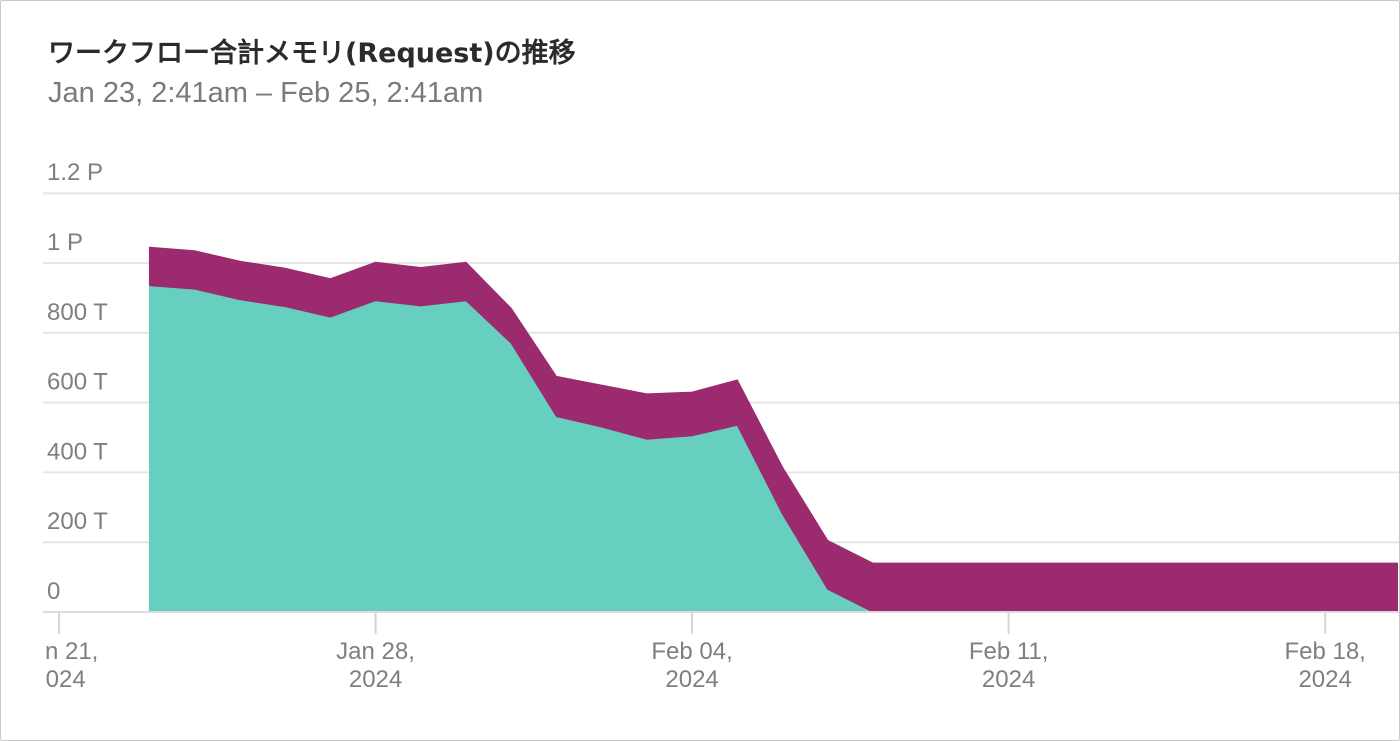  Describe the element at coordinates (77, 312) in the screenshot. I see `y-tick-label: 800 T` at that location.